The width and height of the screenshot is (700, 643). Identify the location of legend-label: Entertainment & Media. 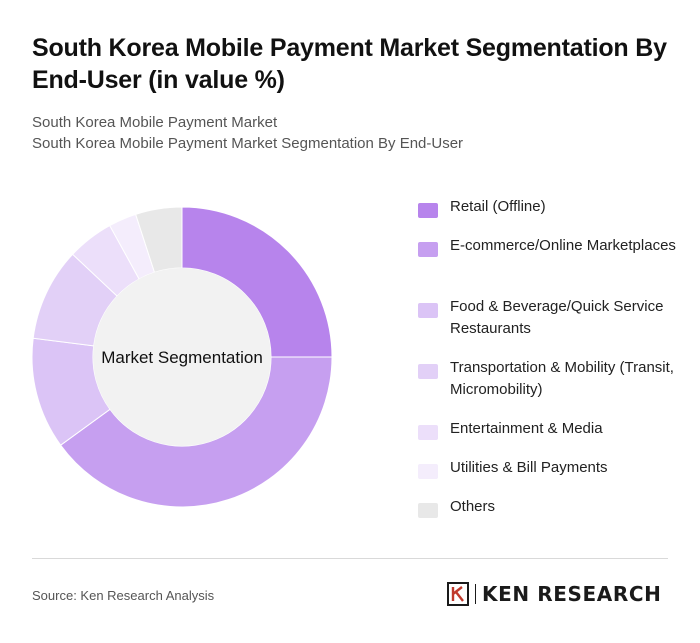
(526, 428).